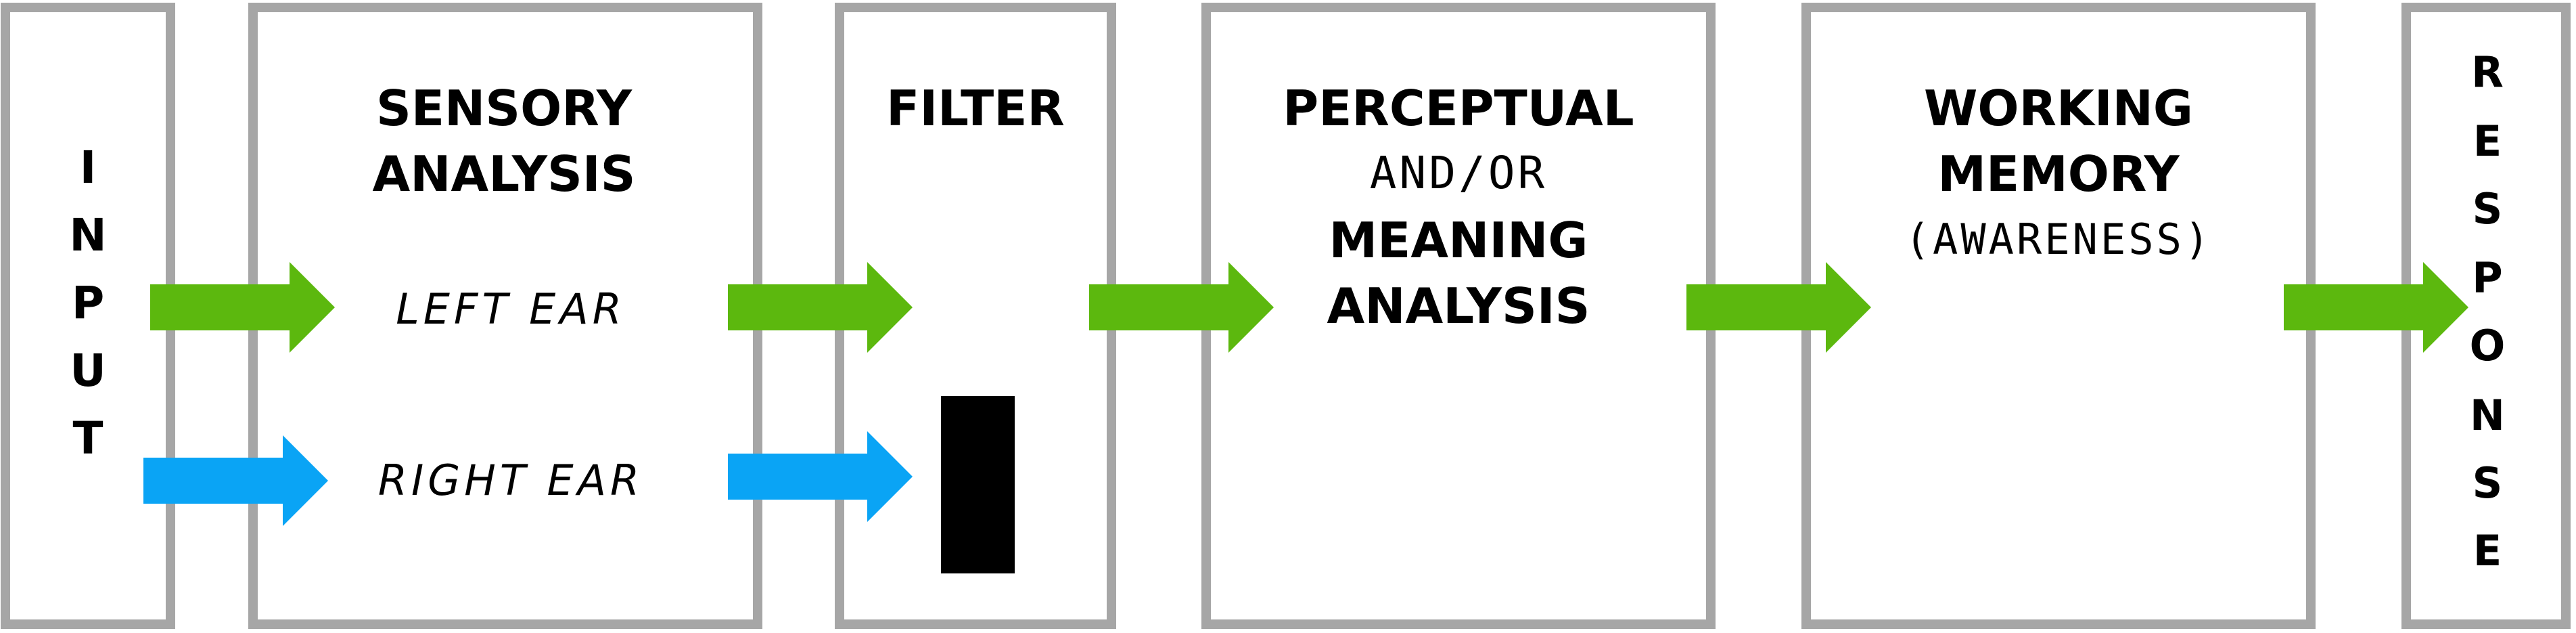 Image resolution: width=2576 pixels, height=633 pixels. Describe the element at coordinates (2487, 278) in the screenshot. I see `response-letter: P` at that location.